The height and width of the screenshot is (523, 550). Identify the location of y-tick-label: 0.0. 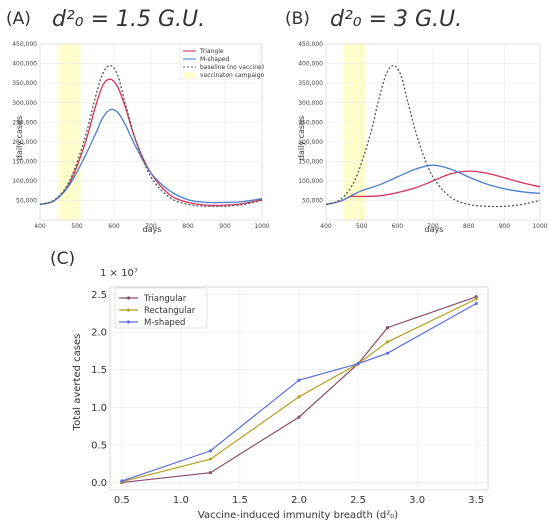
(99, 483).